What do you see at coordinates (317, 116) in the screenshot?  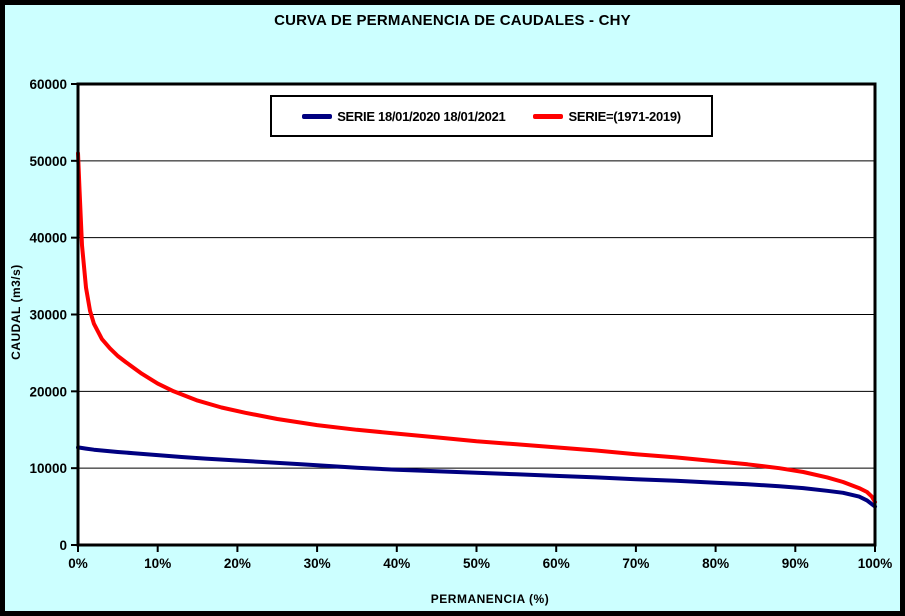 I see `legend-line-sample-blue` at bounding box center [317, 116].